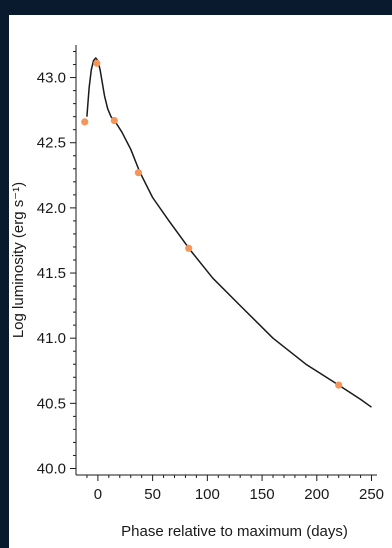 This screenshot has width=392, height=548. What do you see at coordinates (51, 403) in the screenshot?
I see `y-tick-label: 40.5` at bounding box center [51, 403].